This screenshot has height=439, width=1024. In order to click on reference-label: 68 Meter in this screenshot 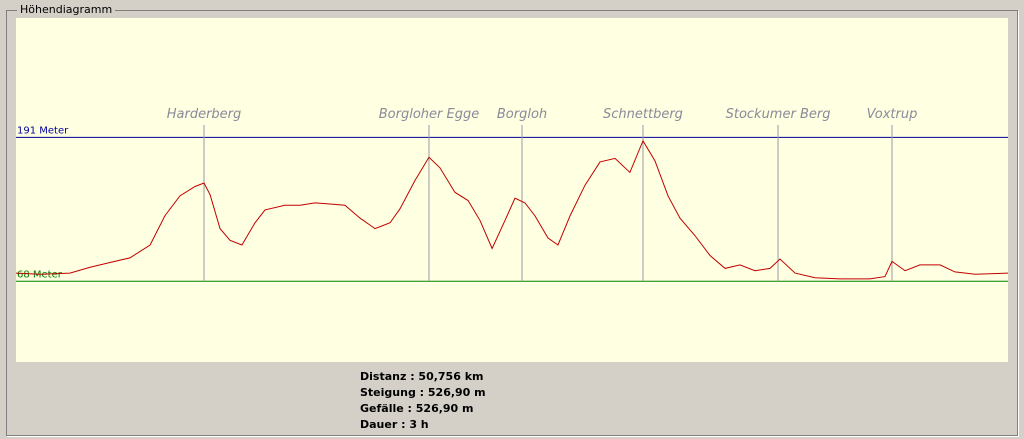, I will do `click(40, 274)`.